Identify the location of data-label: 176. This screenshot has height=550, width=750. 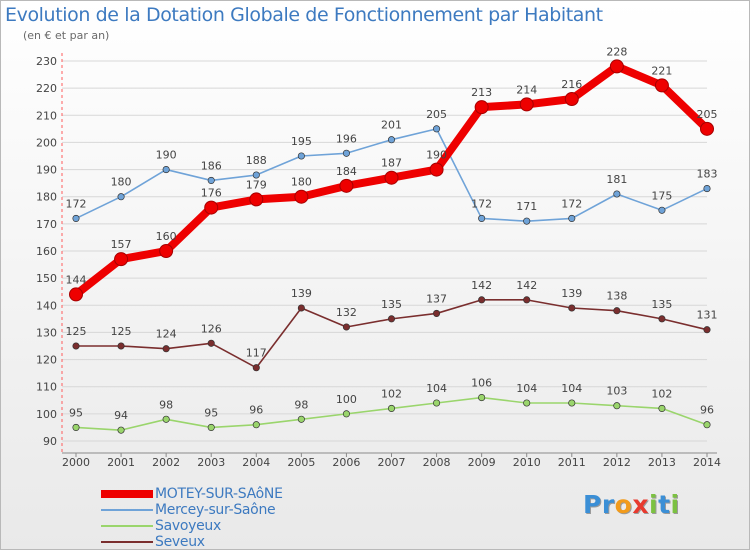
(211, 193).